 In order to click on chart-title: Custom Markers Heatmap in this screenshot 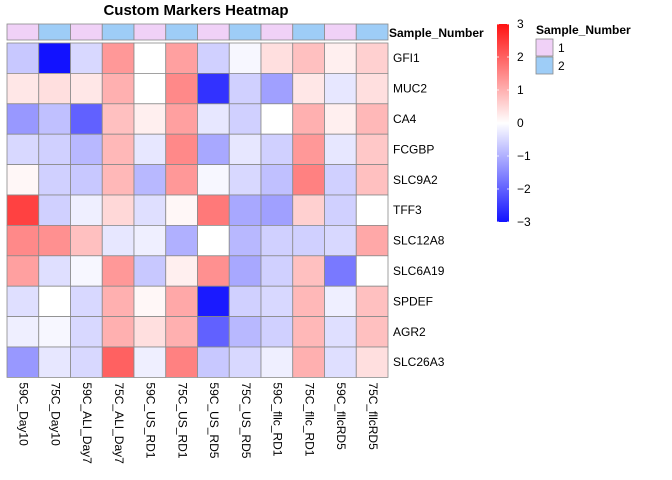, I will do `click(195, 10)`.